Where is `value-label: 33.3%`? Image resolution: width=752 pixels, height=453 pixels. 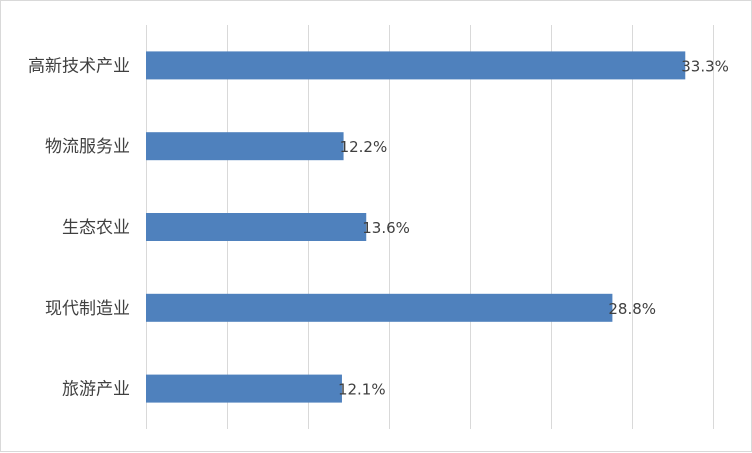 value-label: 33.3% is located at coordinates (705, 66).